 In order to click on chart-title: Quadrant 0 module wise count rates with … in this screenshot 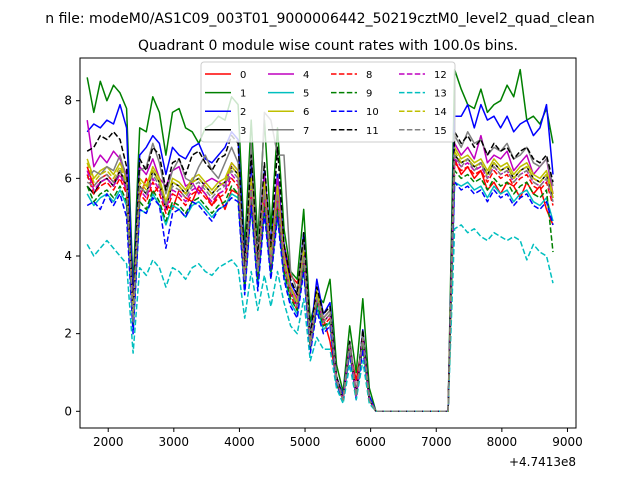, I will do `click(328, 46)`.